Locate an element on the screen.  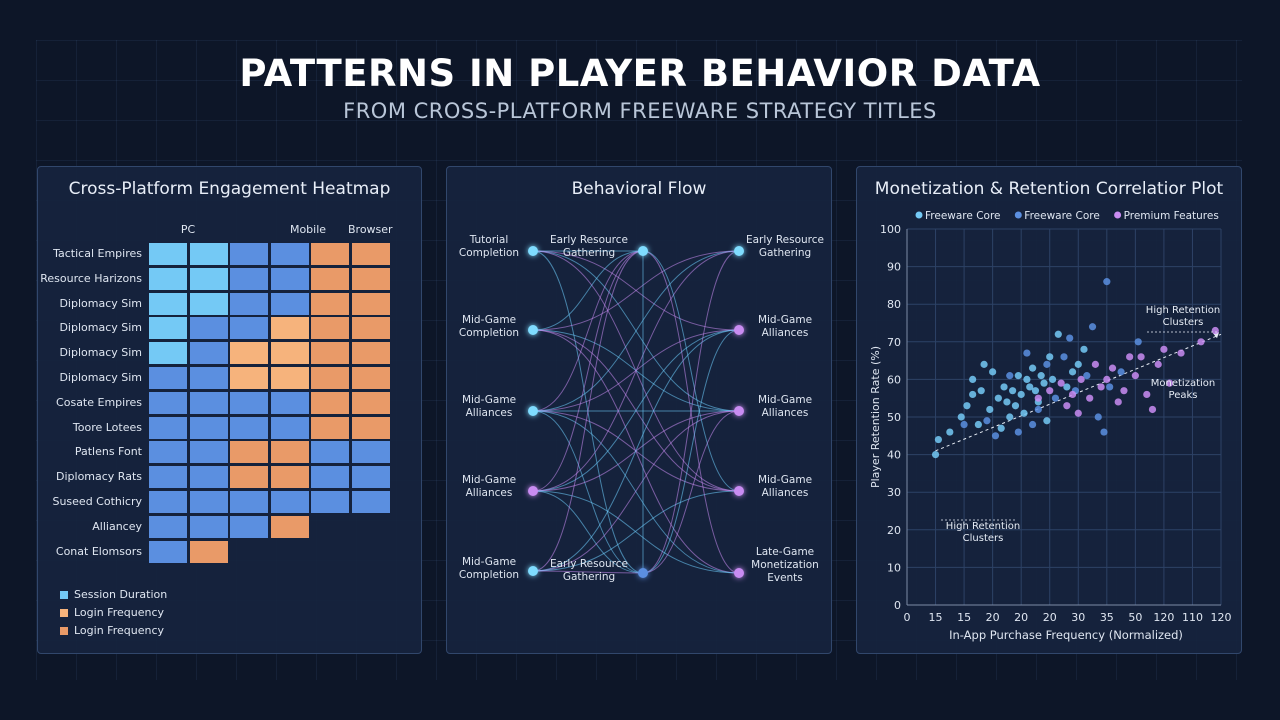
heatmap-row-label: Conat Elomsors is located at coordinates (98, 551).